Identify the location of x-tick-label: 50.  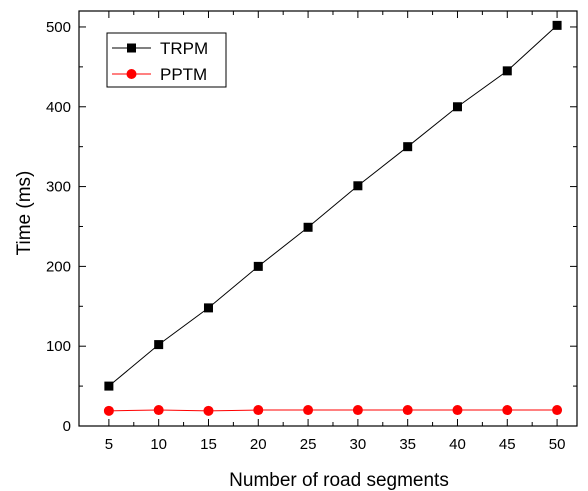
(557, 444).